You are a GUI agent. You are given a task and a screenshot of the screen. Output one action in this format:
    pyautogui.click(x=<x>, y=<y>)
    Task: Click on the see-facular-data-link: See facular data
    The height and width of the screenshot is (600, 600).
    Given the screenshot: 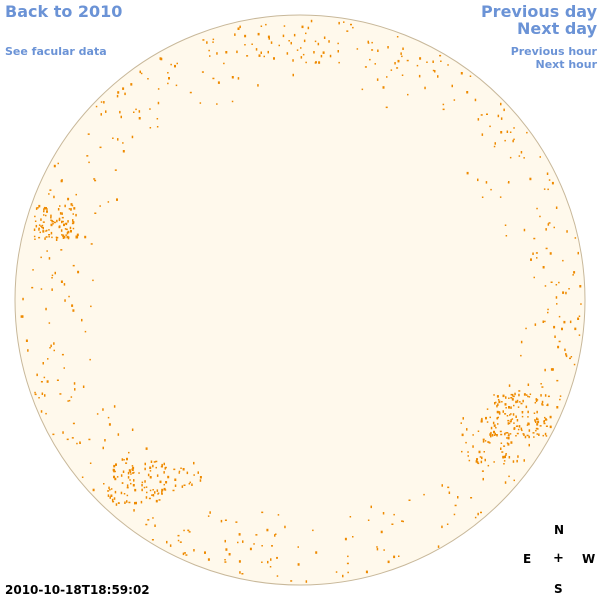 What is the action you would take?
    pyautogui.click(x=56, y=51)
    